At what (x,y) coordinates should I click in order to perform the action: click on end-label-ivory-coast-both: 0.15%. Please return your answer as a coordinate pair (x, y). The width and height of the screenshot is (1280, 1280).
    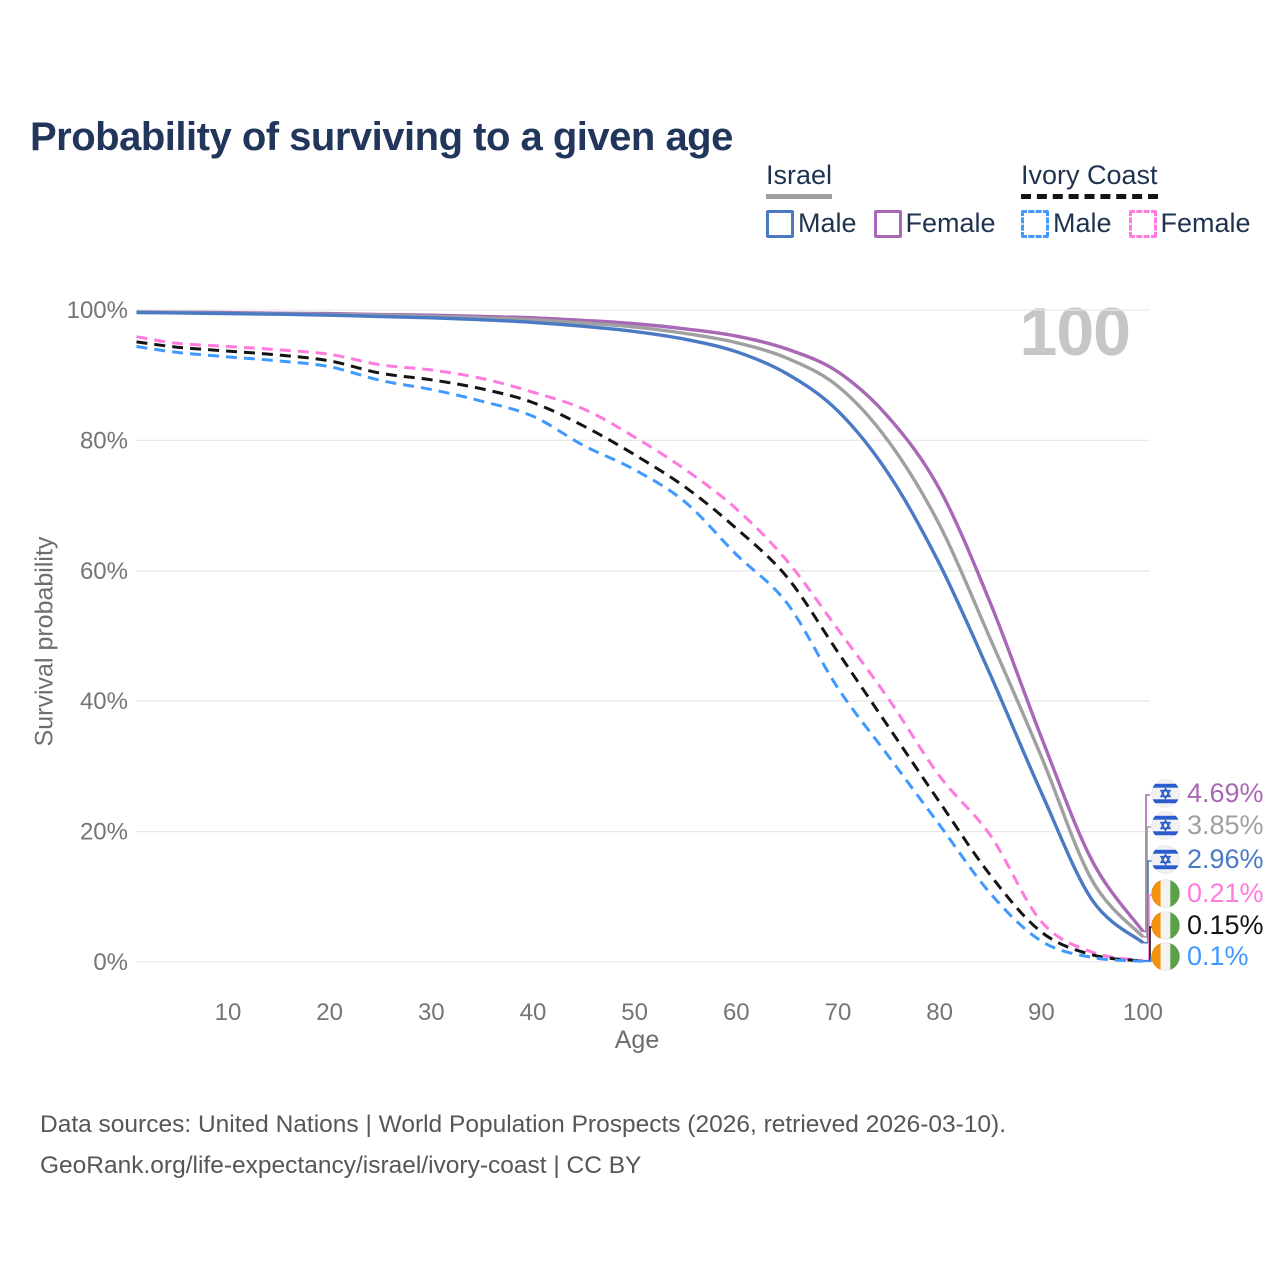
    Looking at the image, I should click on (1207, 925).